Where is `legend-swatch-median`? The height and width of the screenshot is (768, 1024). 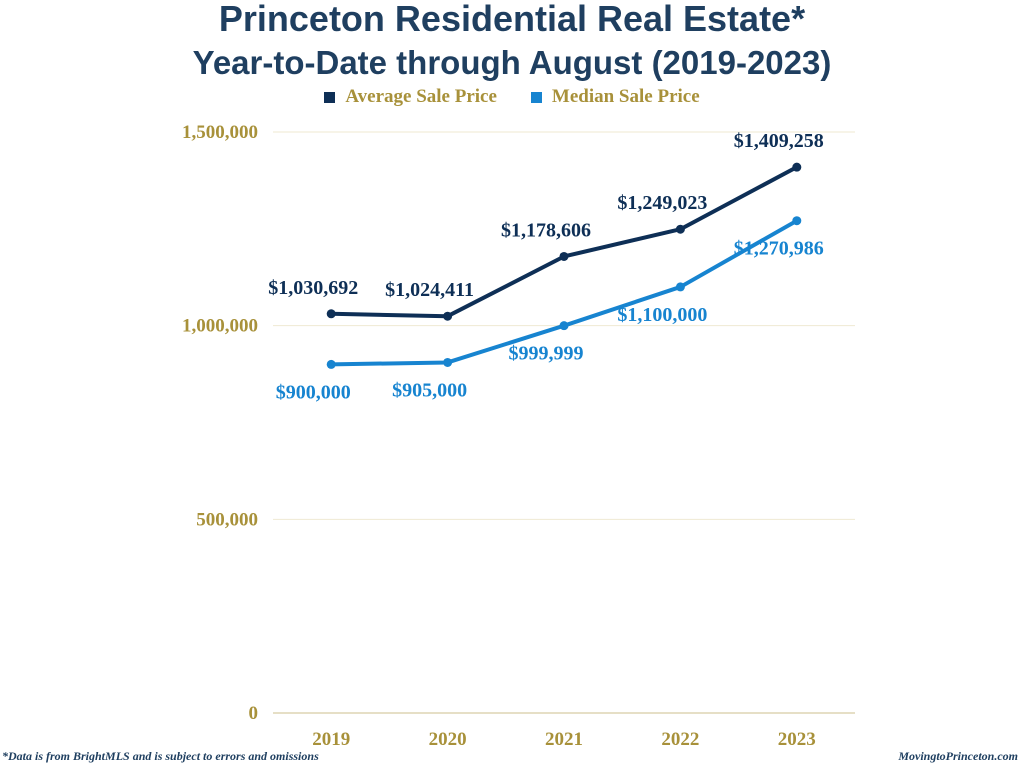 legend-swatch-median is located at coordinates (536, 97).